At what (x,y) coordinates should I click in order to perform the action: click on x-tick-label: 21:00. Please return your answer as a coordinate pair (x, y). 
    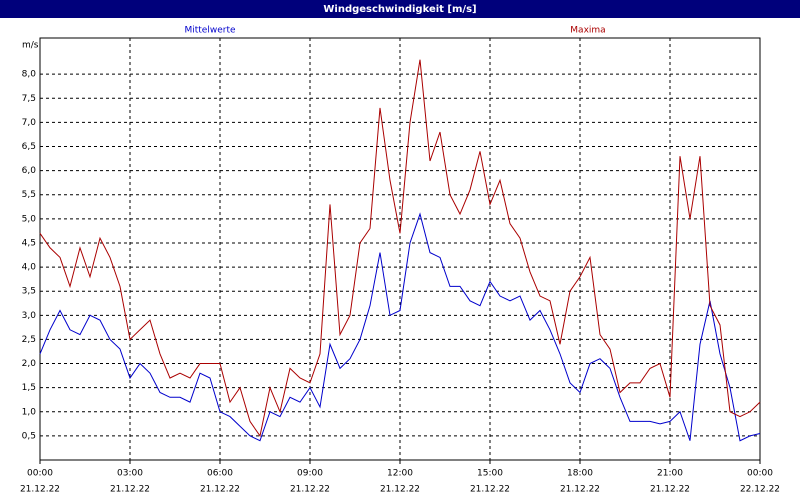
    Looking at the image, I should click on (670, 474).